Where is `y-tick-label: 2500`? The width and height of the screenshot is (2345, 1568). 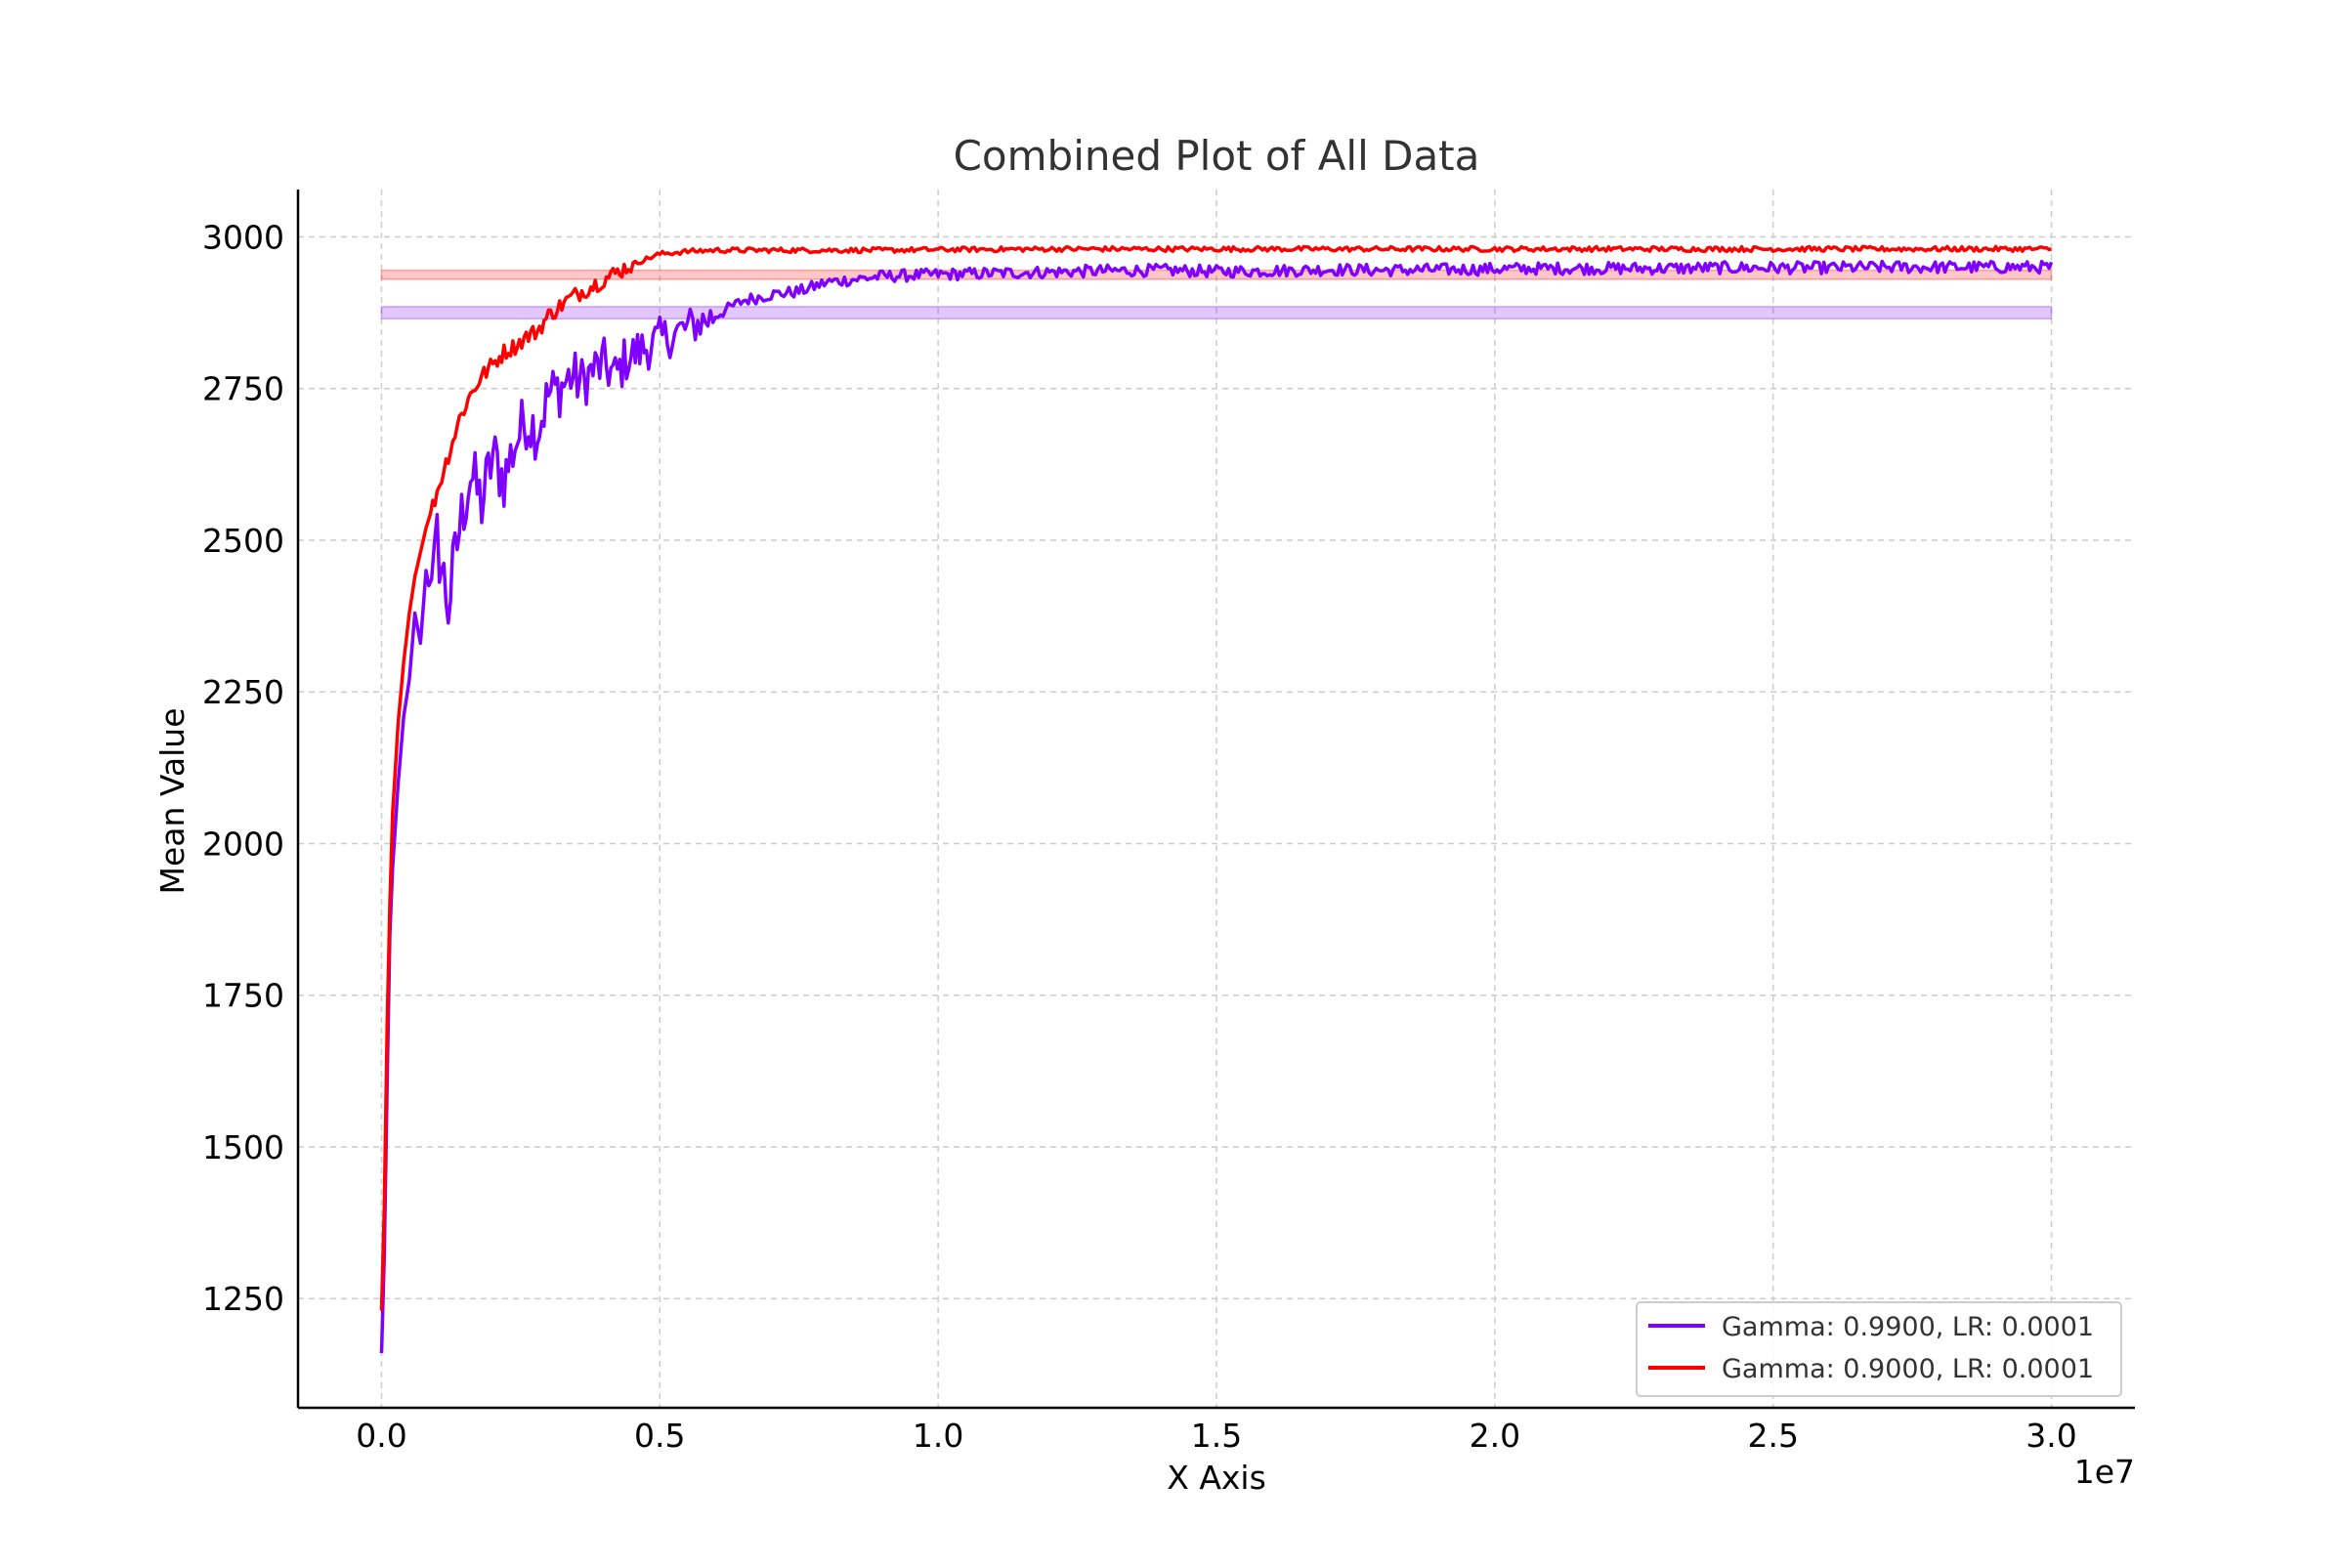
y-tick-label: 2500 is located at coordinates (243, 541).